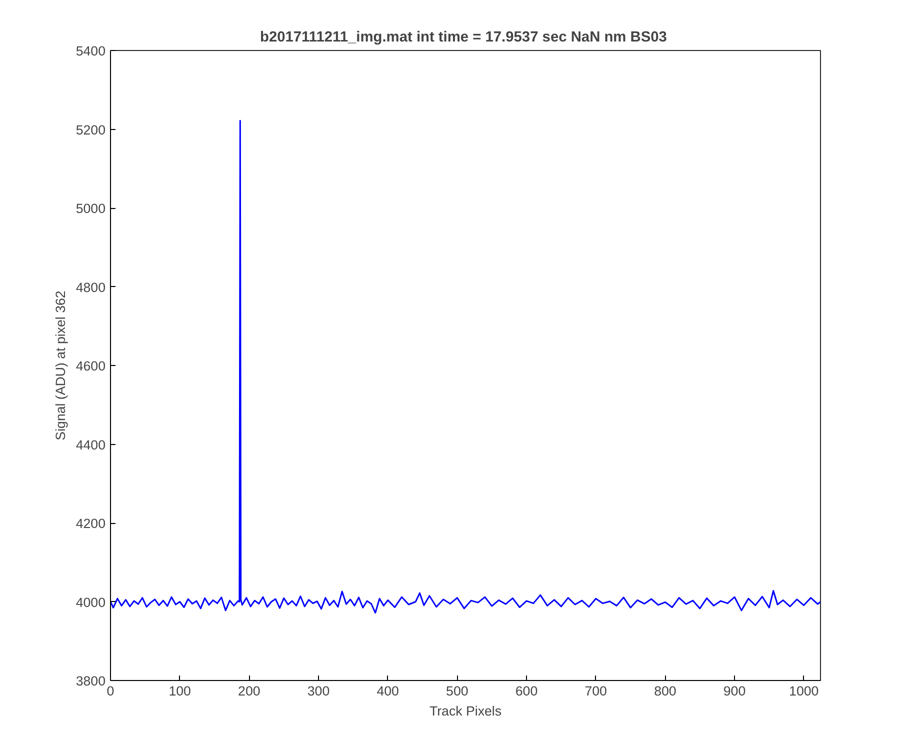 Image resolution: width=900 pixels, height=750 pixels. I want to click on y-tick-label: 4000, so click(91, 602).